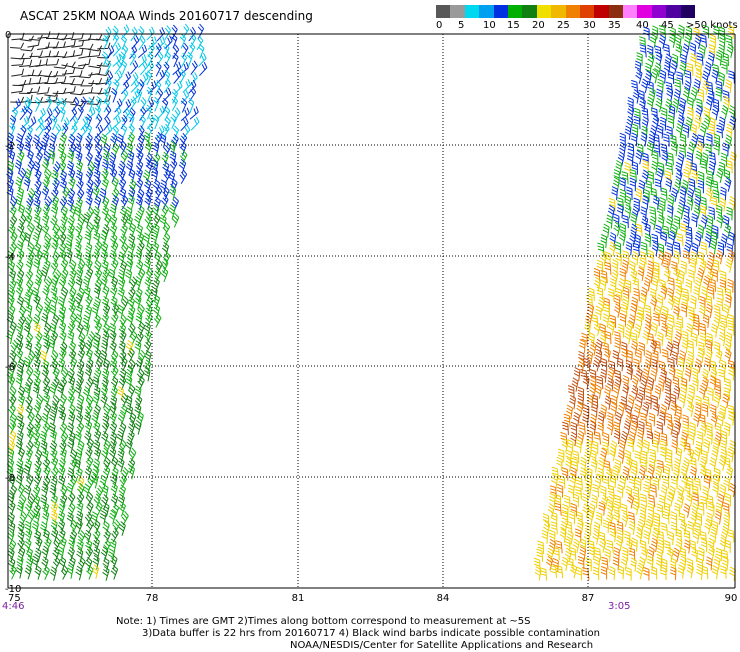  Describe the element at coordinates (572, 11) in the screenshot. I see `scale-swatch` at that location.